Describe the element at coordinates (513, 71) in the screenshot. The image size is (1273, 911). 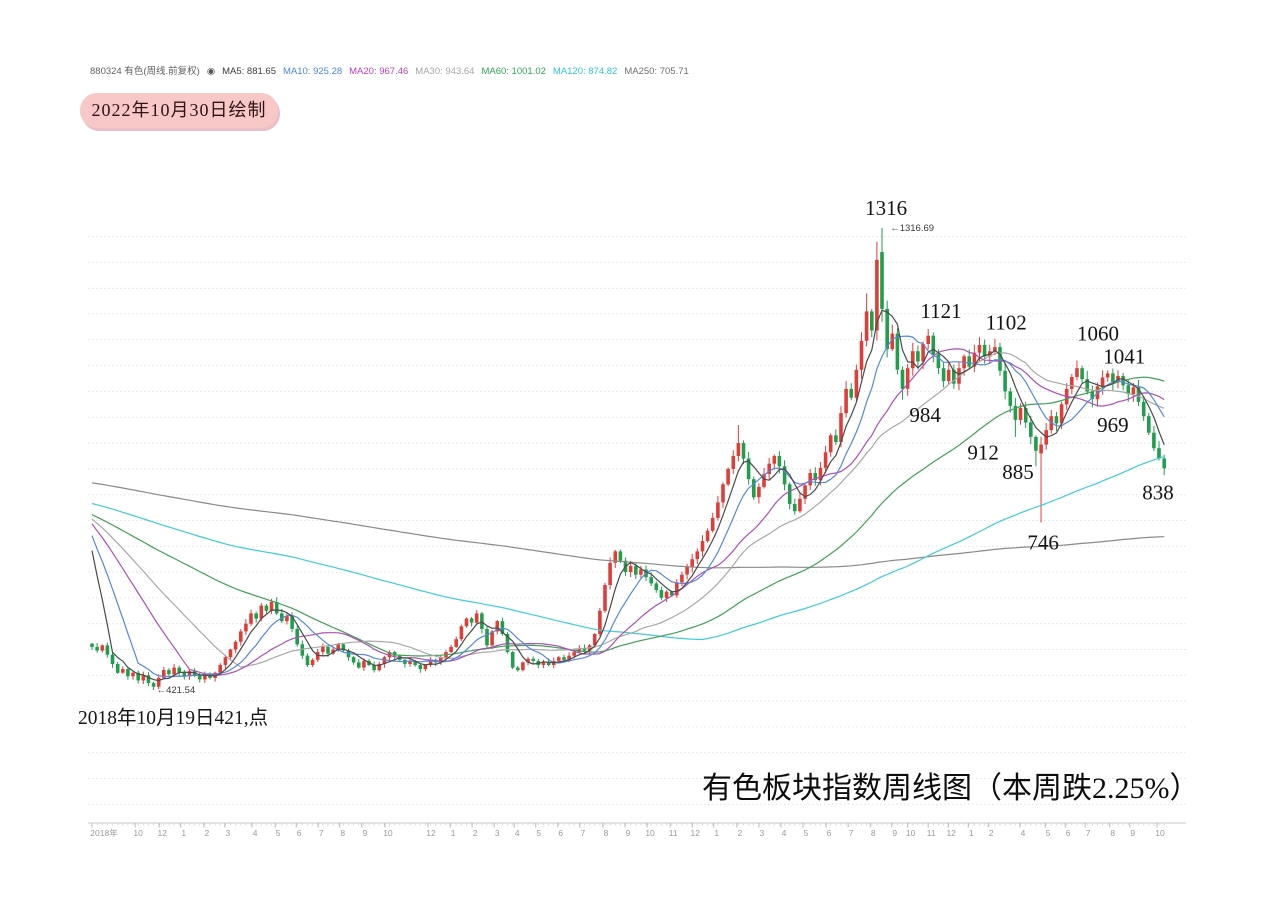
I see `ma60-value: MA60: 1001.02` at that location.